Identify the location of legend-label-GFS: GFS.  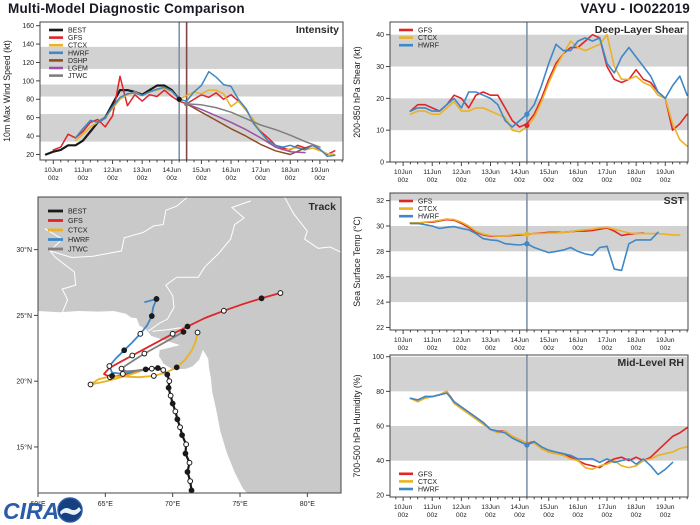
(425, 474).